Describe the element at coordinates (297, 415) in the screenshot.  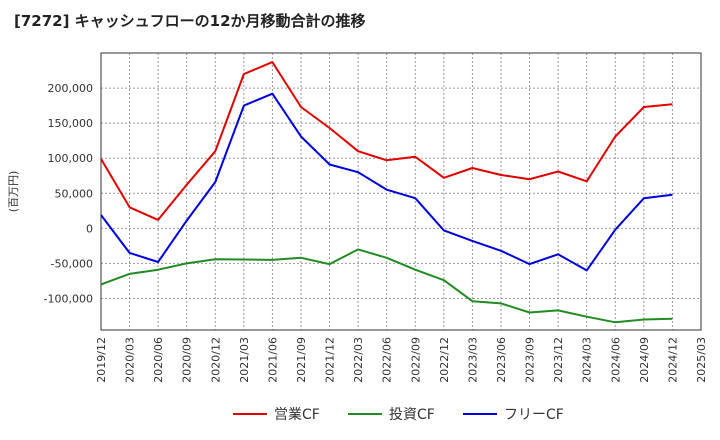
I see `legend-label: 営業CF` at that location.